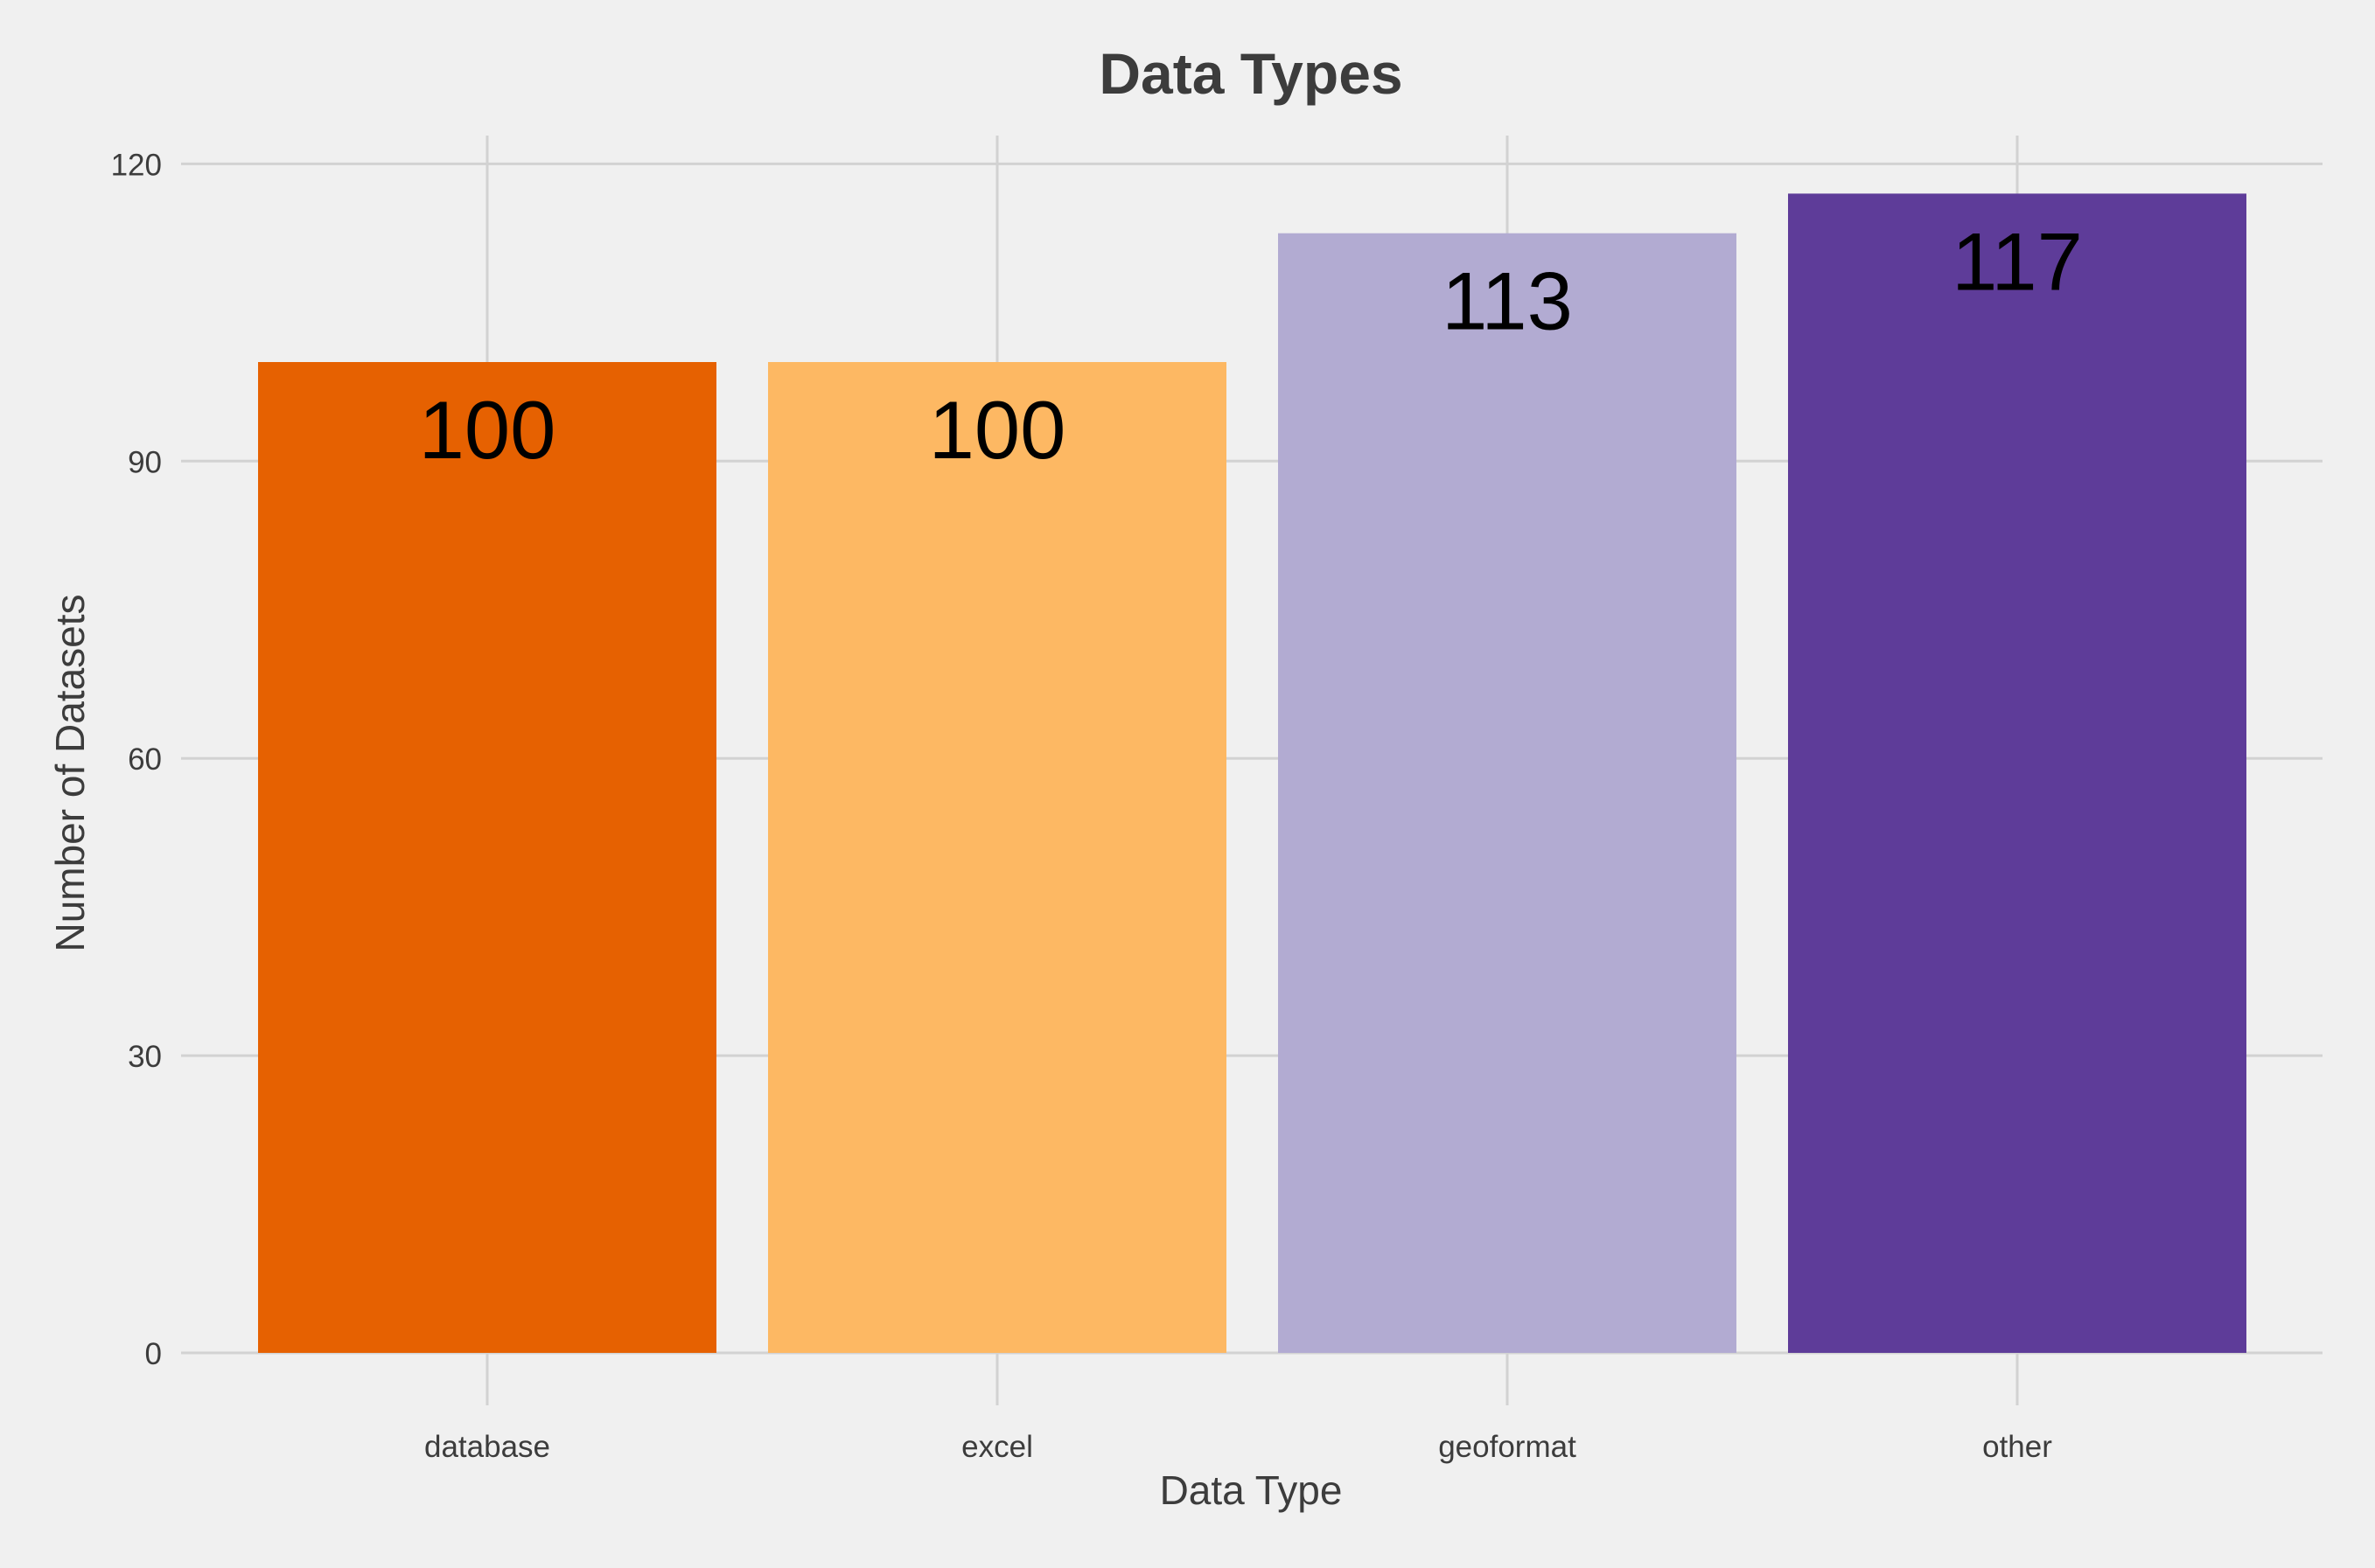  What do you see at coordinates (1507, 793) in the screenshot?
I see `bar-geoformat` at bounding box center [1507, 793].